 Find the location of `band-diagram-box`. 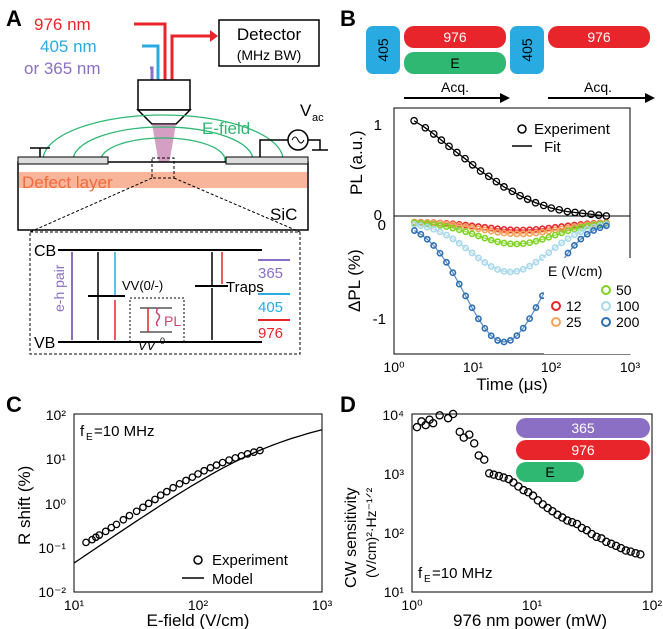

band-diagram-box is located at coordinates (165, 293).